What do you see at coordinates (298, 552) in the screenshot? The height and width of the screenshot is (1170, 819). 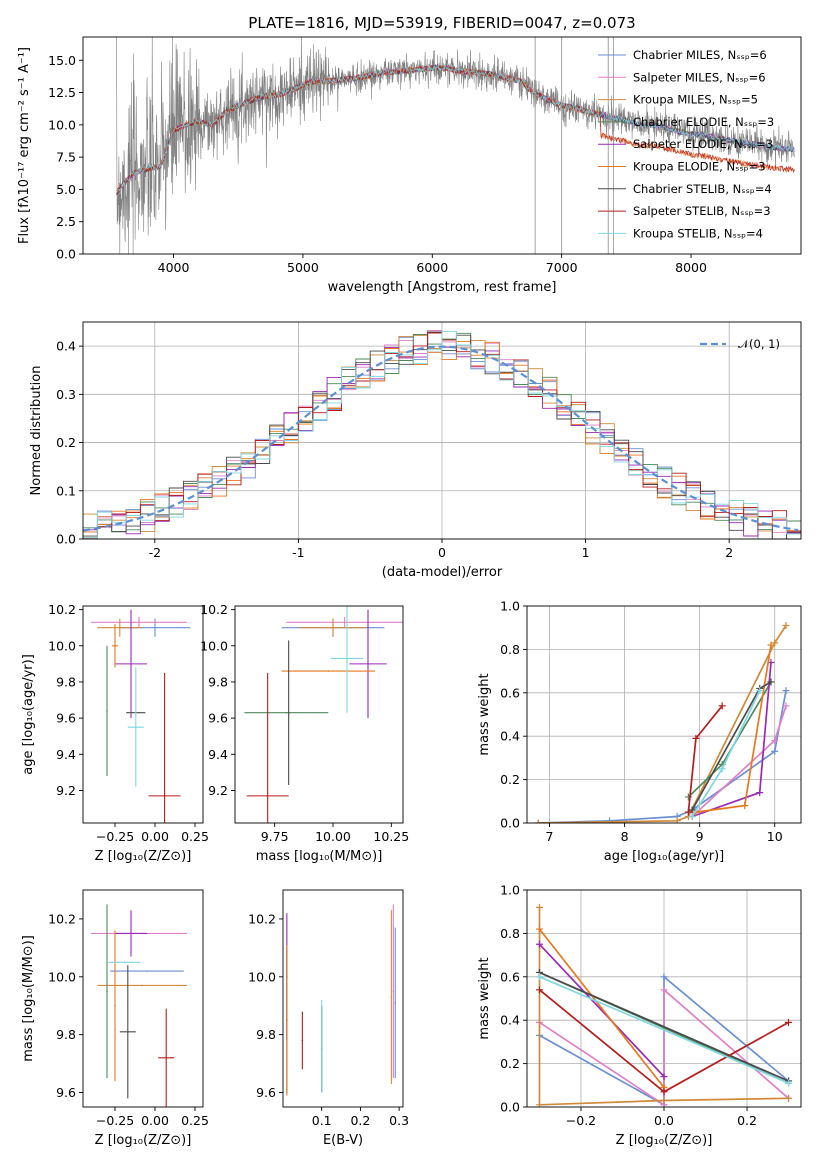 I see `x-tick-label: -1` at bounding box center [298, 552].